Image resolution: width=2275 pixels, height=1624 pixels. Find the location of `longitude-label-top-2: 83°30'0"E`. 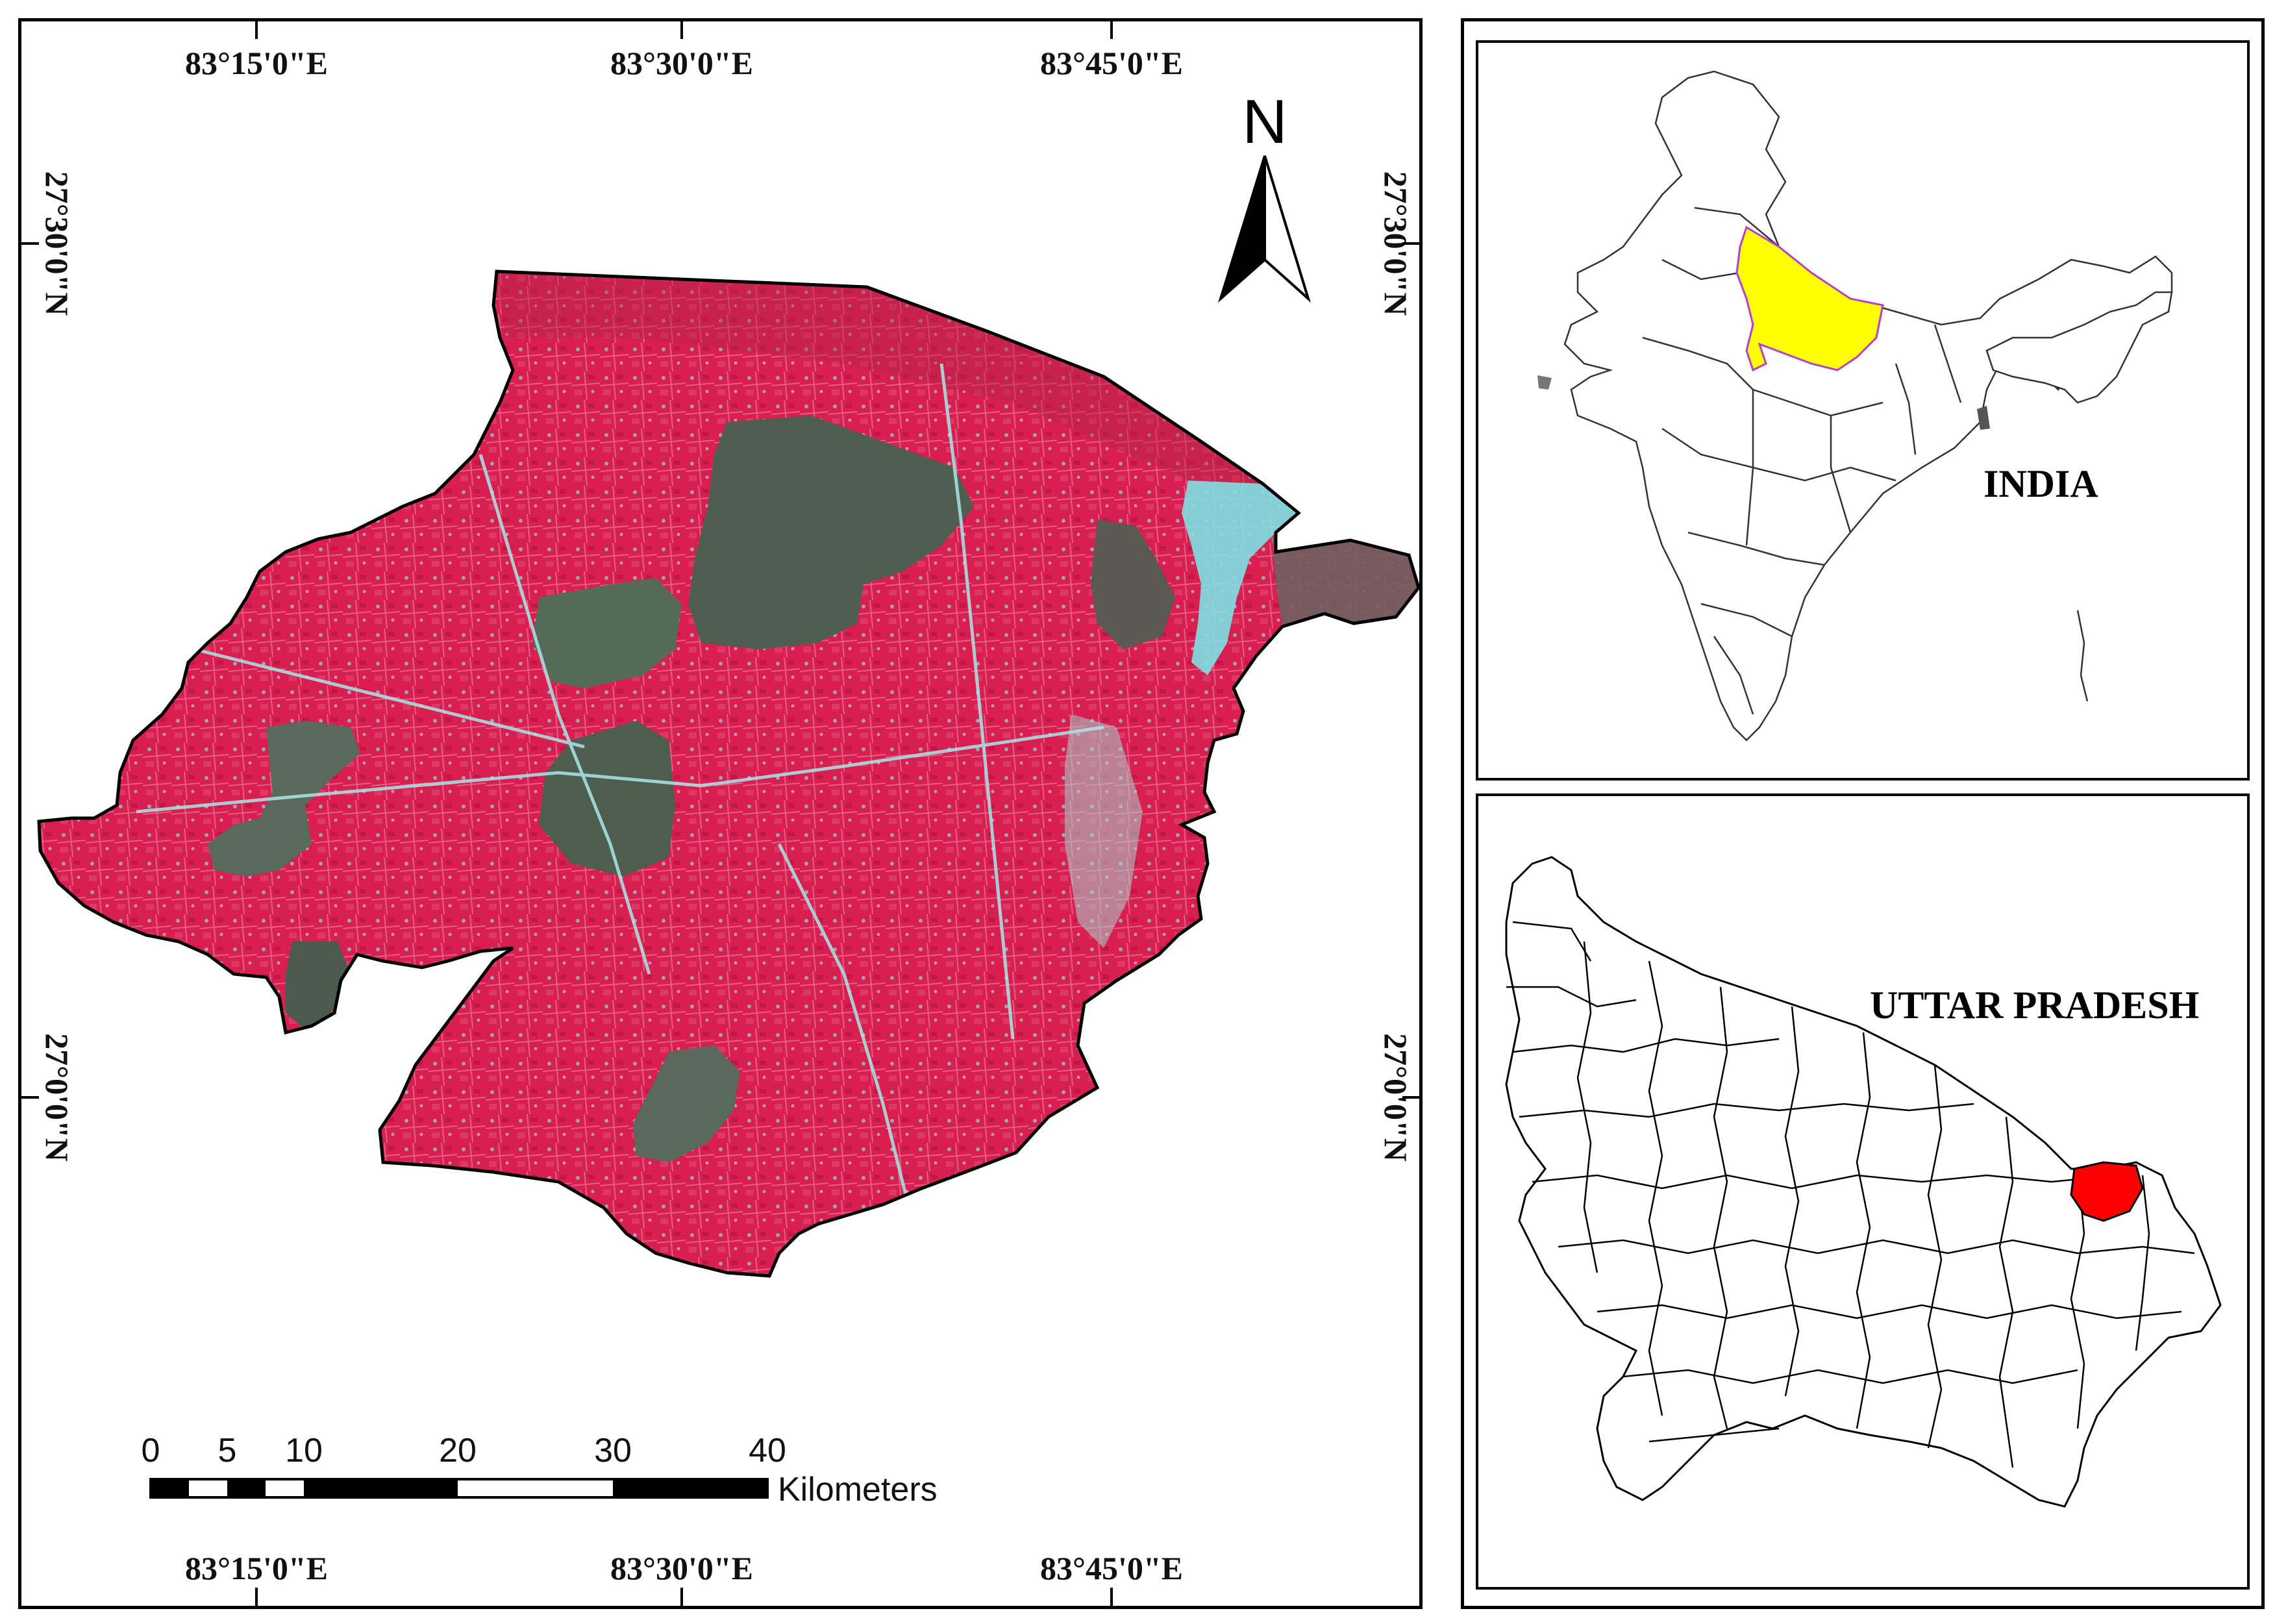

longitude-label-top-2: 83°30'0"E is located at coordinates (682, 63).